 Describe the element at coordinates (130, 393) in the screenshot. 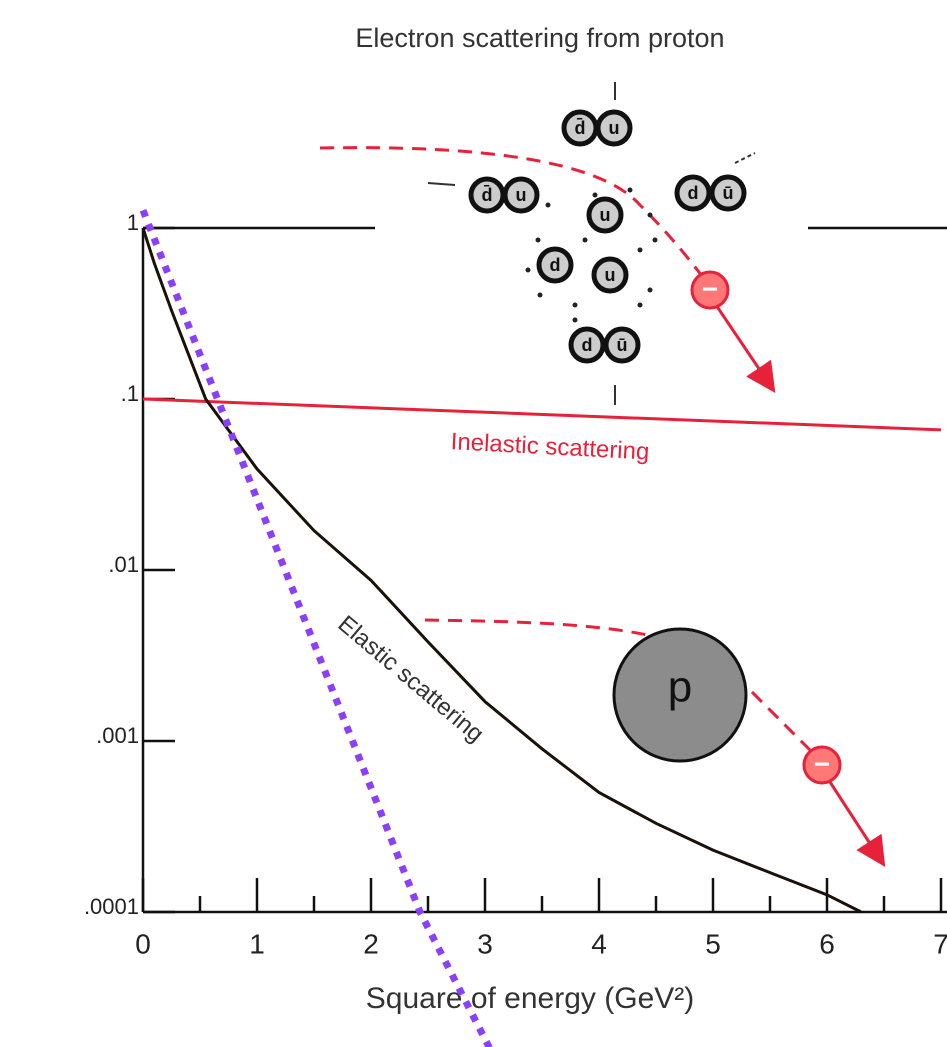

I see `y-tick-label: .1` at that location.